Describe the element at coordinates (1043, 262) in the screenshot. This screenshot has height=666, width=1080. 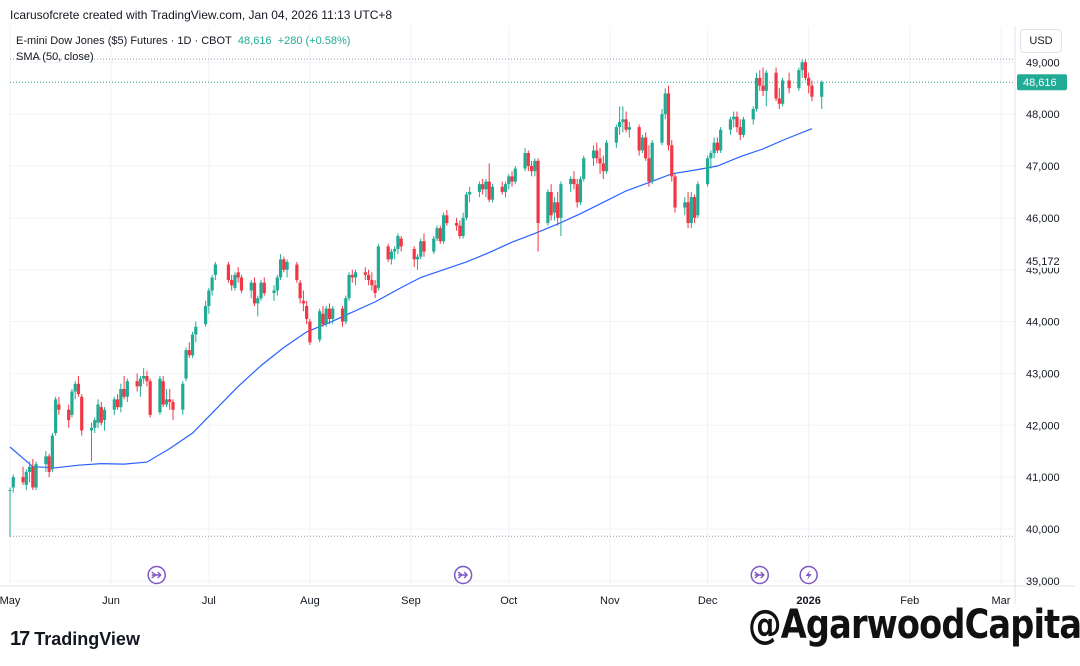
I see `price-label: 45,172` at that location.